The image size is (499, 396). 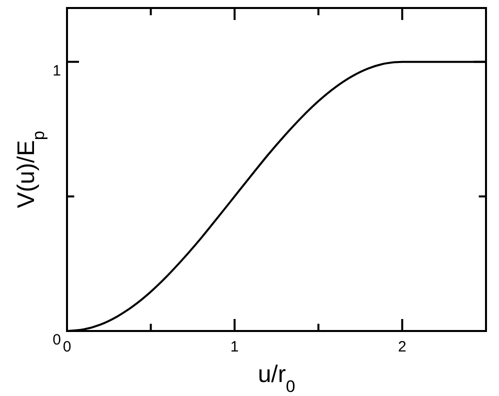 I want to click on x-tick-label: 2, so click(x=402, y=347).